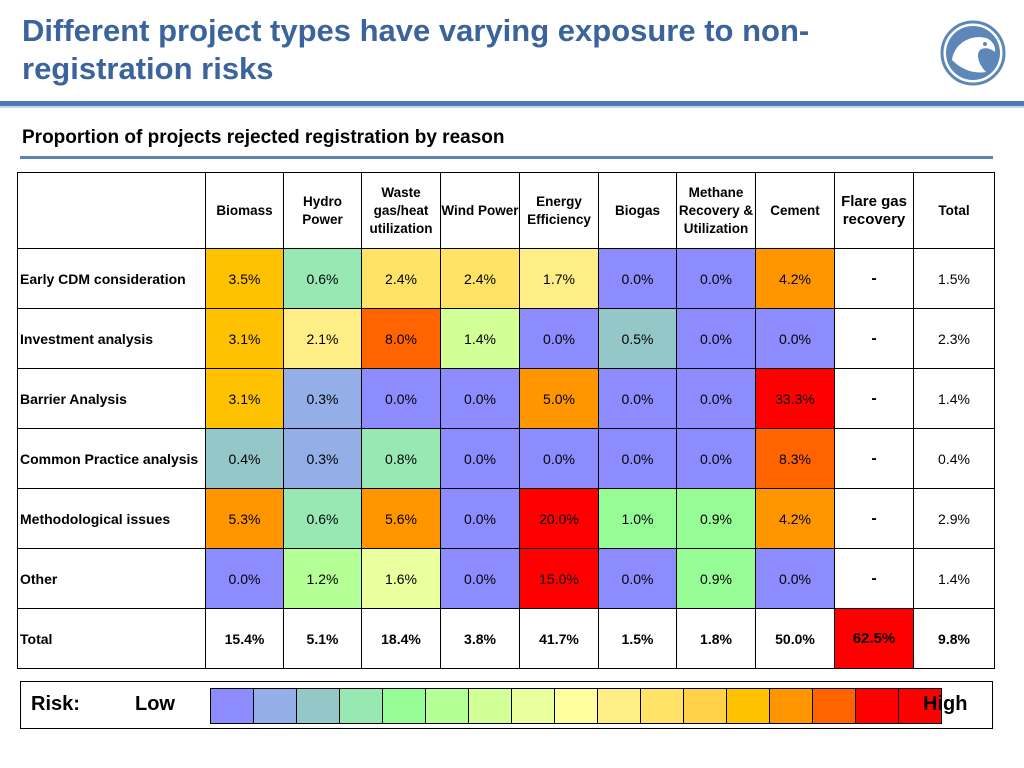  I want to click on subtitle-divider, so click(506, 157).